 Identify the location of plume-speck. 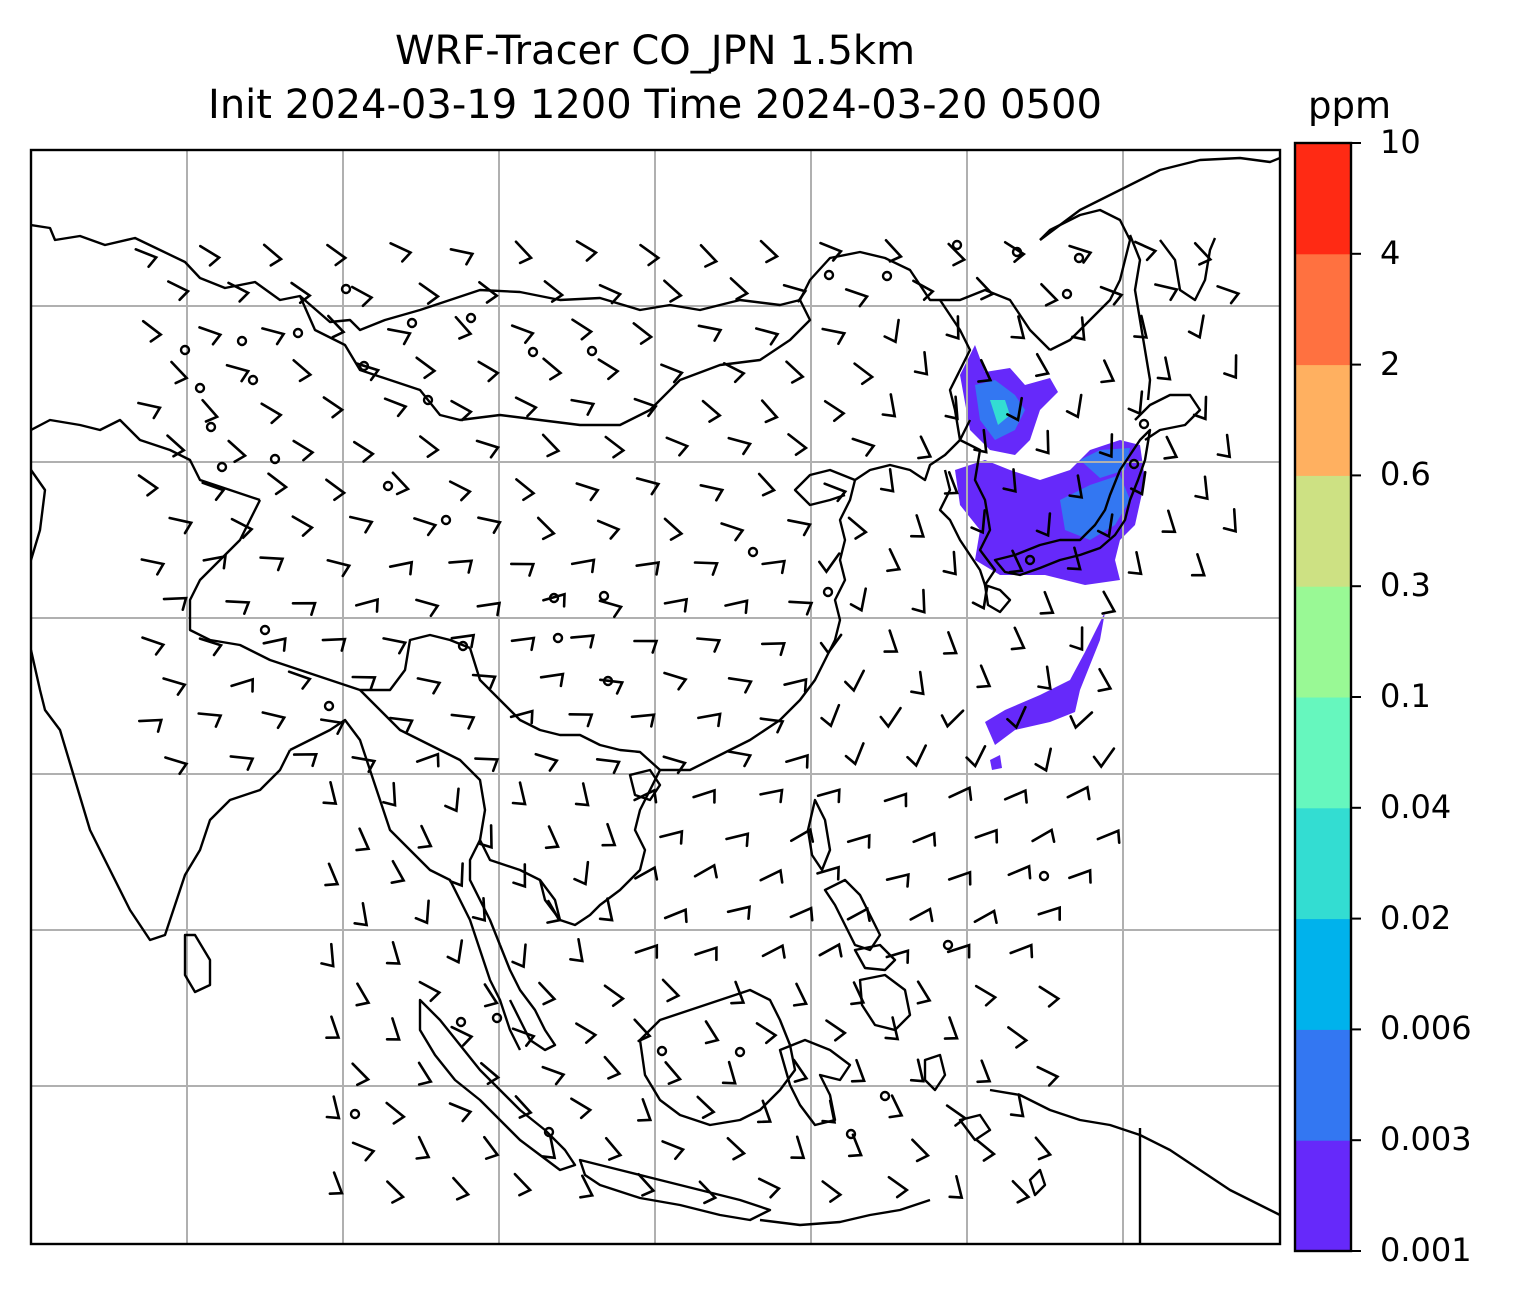
(996, 762).